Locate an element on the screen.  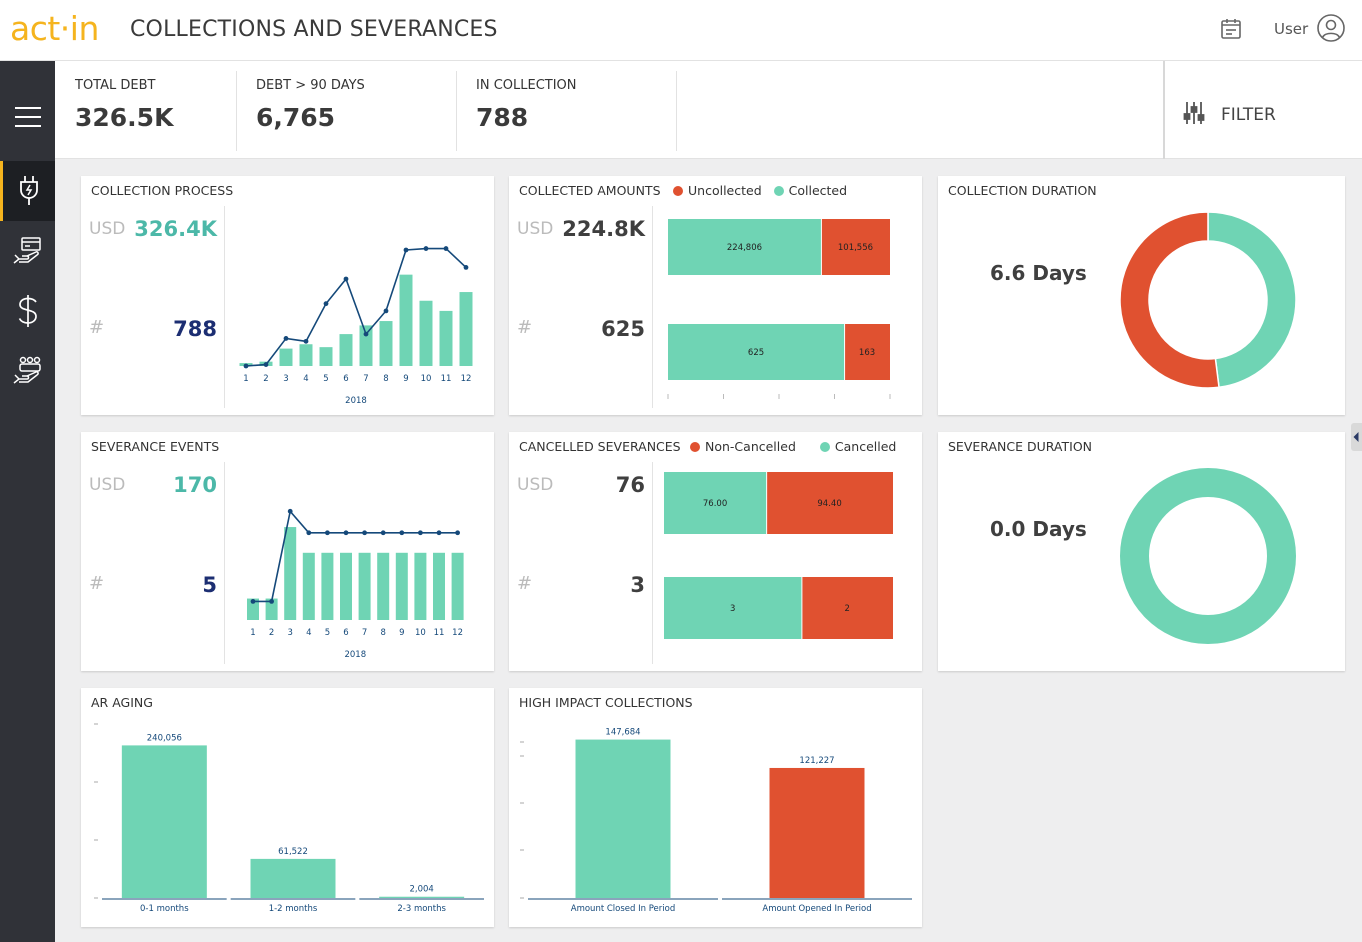
count-label: # is located at coordinates (525, 327).